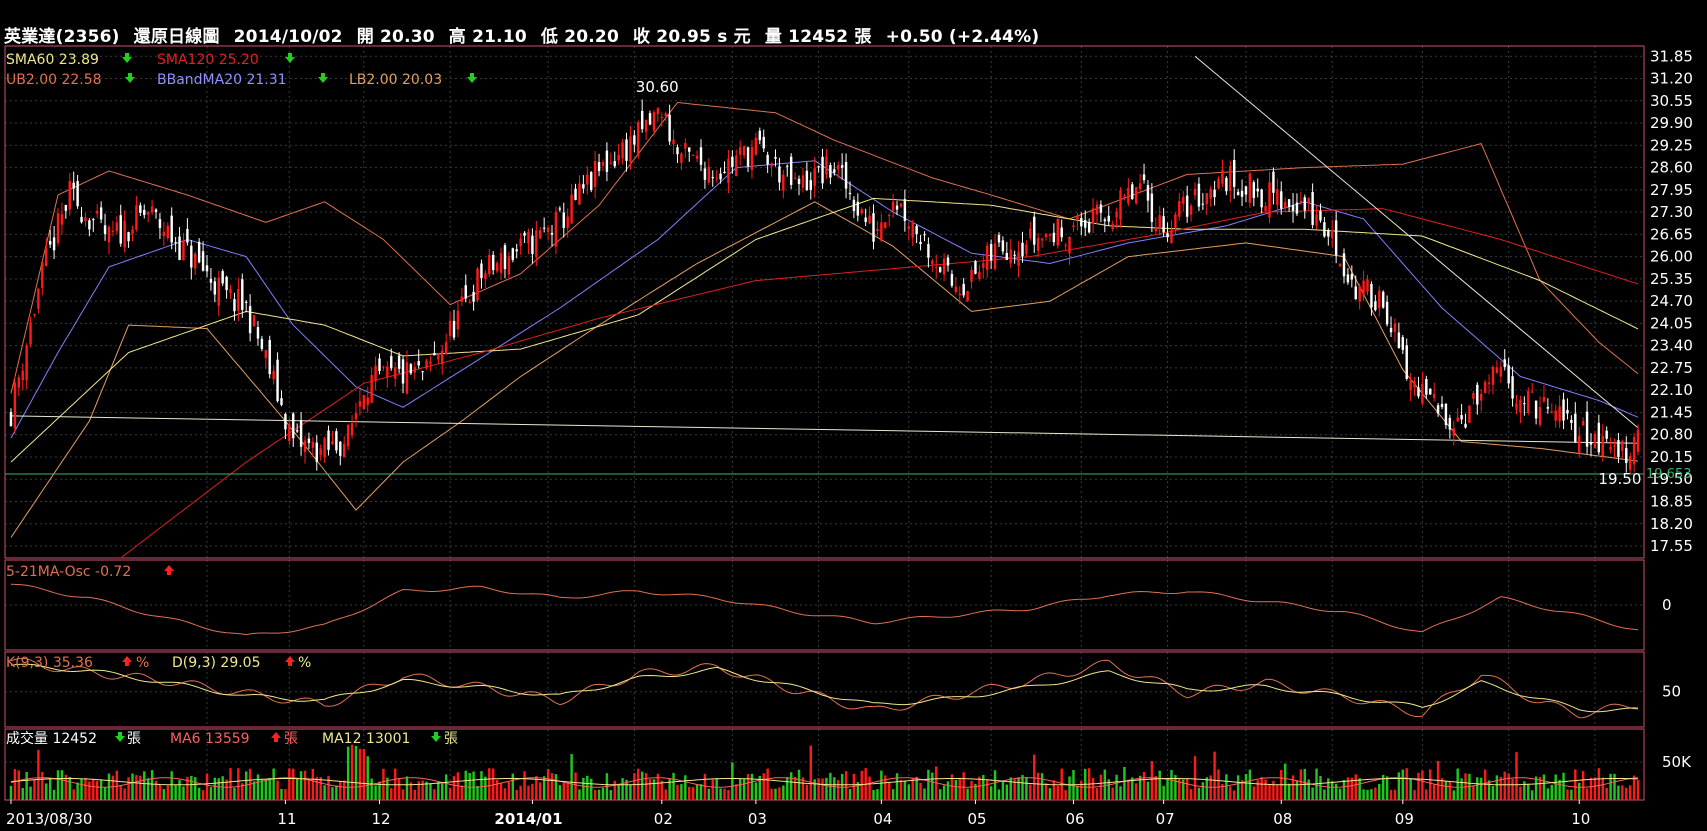 This screenshot has width=1707, height=831. What do you see at coordinates (757, 819) in the screenshot?
I see `x-label-5: 03` at bounding box center [757, 819].